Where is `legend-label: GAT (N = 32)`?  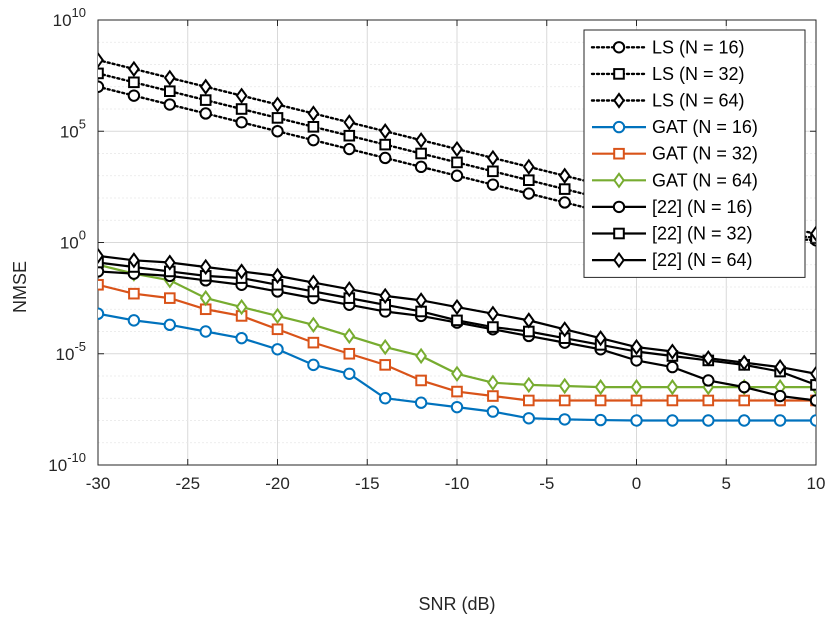
legend-label: GAT (N = 32) is located at coordinates (705, 154).